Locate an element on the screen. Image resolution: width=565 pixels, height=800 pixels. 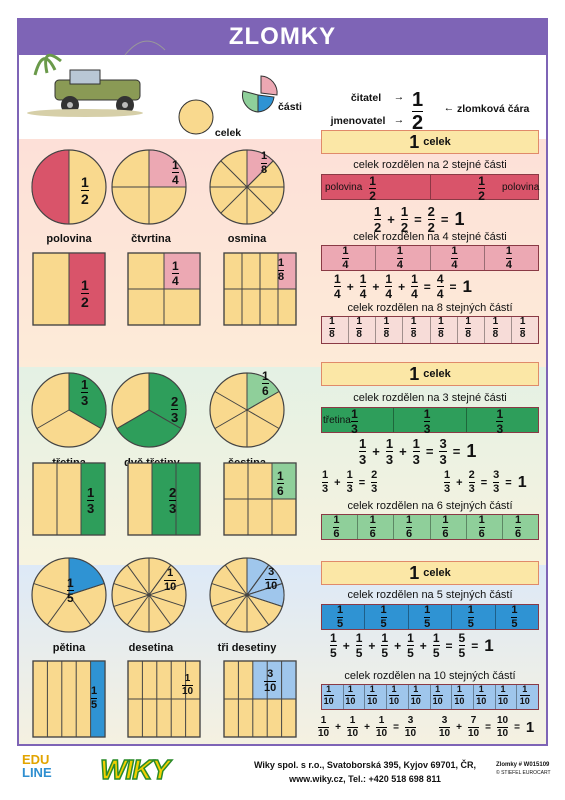
square-sixth is located at coordinates (260, 499).